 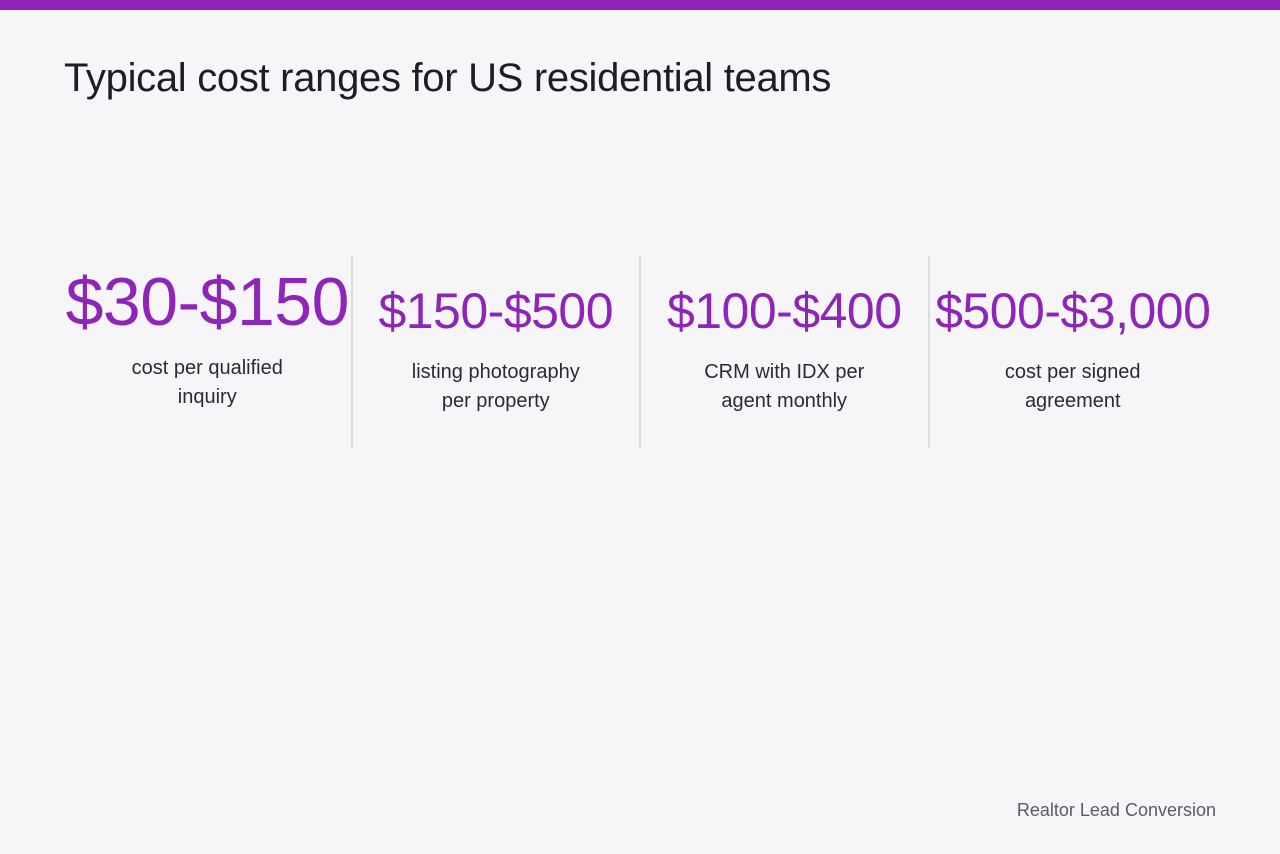 I want to click on stat-card-signed-agreement: $500-$3,000 cost per signed agreement, so click(x=1072, y=352).